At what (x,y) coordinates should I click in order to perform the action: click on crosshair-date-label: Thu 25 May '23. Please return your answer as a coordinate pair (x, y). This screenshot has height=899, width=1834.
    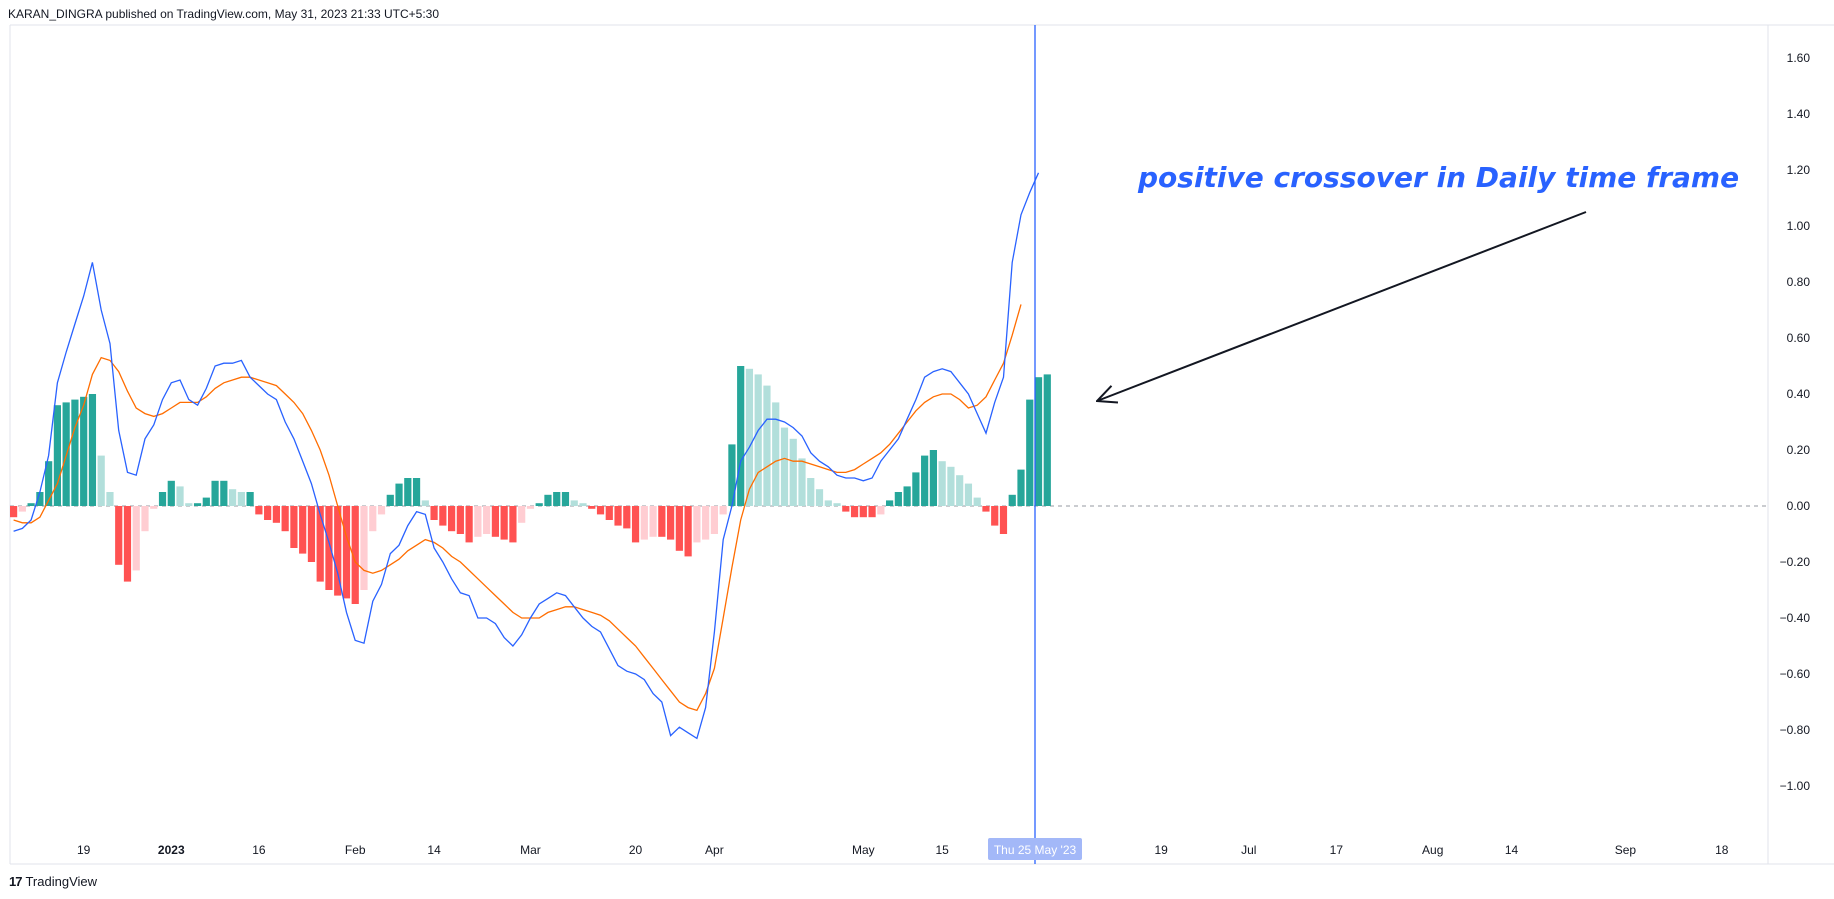
    Looking at the image, I should click on (1035, 850).